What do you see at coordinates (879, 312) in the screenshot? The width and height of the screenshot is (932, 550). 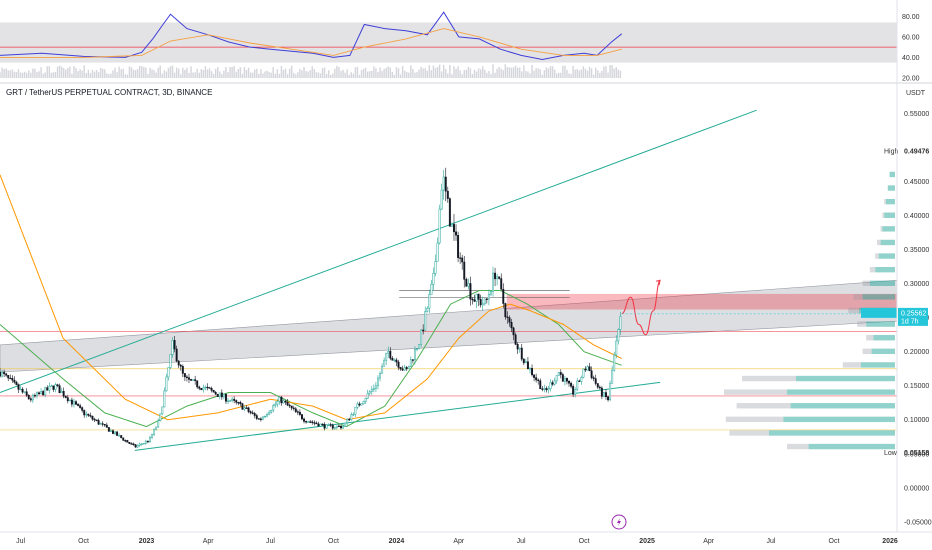 I see `symbol-tag` at bounding box center [879, 312].